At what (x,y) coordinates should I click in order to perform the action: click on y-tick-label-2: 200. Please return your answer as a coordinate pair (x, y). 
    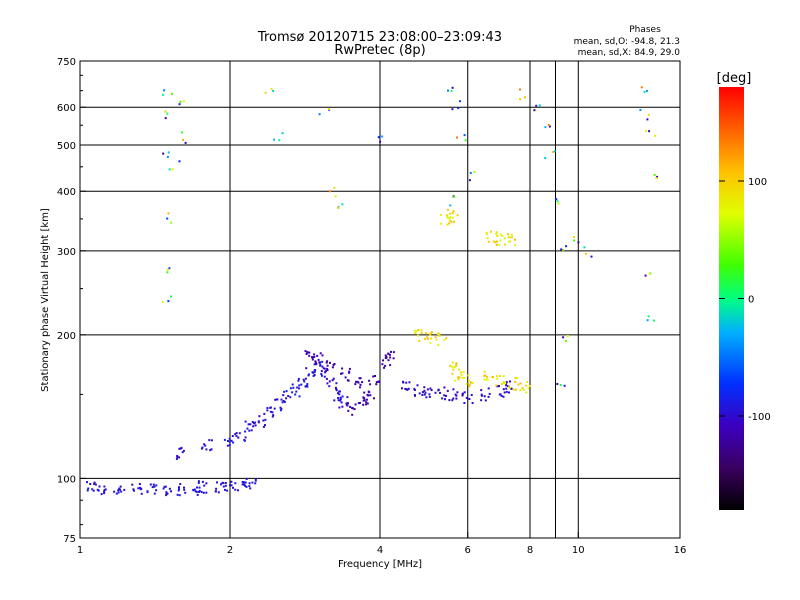
    Looking at the image, I should click on (66, 336).